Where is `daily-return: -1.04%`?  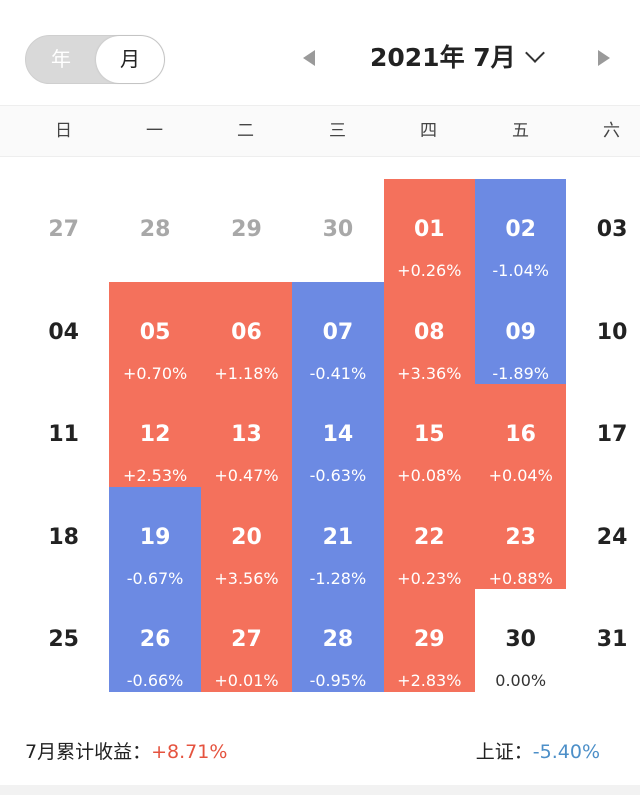
daily-return: -1.04% is located at coordinates (520, 270).